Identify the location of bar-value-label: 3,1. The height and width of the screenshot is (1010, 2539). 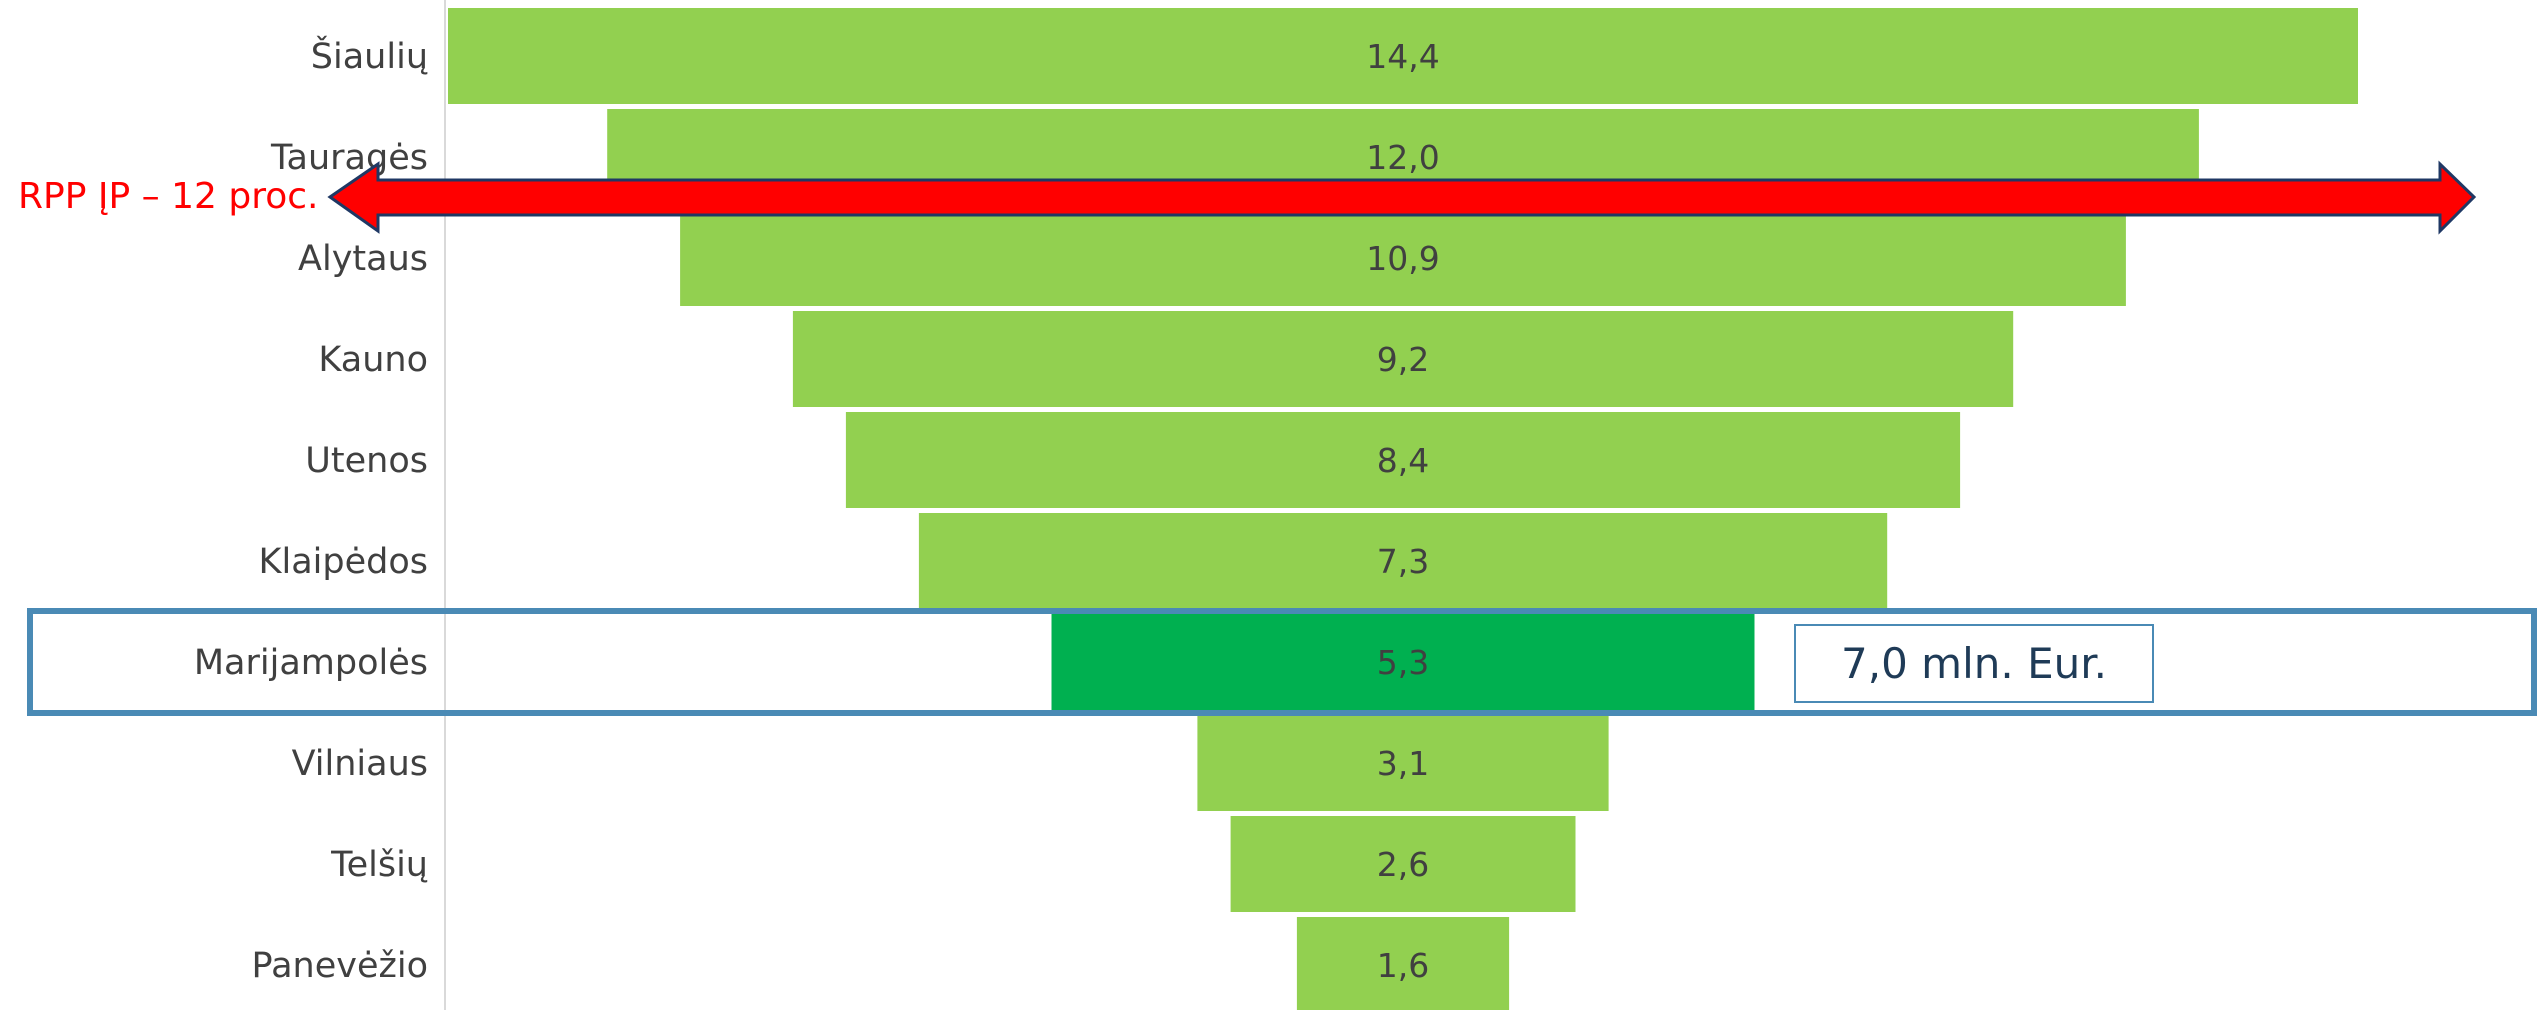
(1403, 763).